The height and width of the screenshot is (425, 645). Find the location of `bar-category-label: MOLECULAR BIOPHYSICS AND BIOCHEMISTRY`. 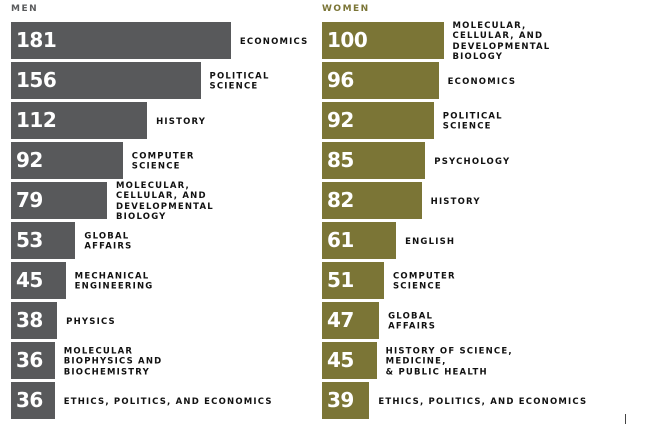

bar-category-label: MOLECULAR BIOPHYSICS AND BIOCHEMISTRY is located at coordinates (113, 361).